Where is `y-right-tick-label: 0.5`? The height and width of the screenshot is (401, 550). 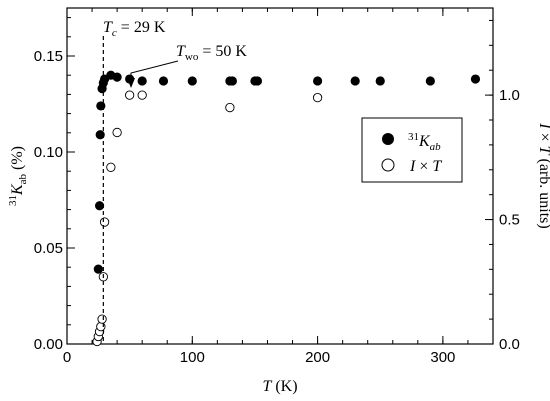 y-right-tick-label: 0.5 is located at coordinates (509, 220).